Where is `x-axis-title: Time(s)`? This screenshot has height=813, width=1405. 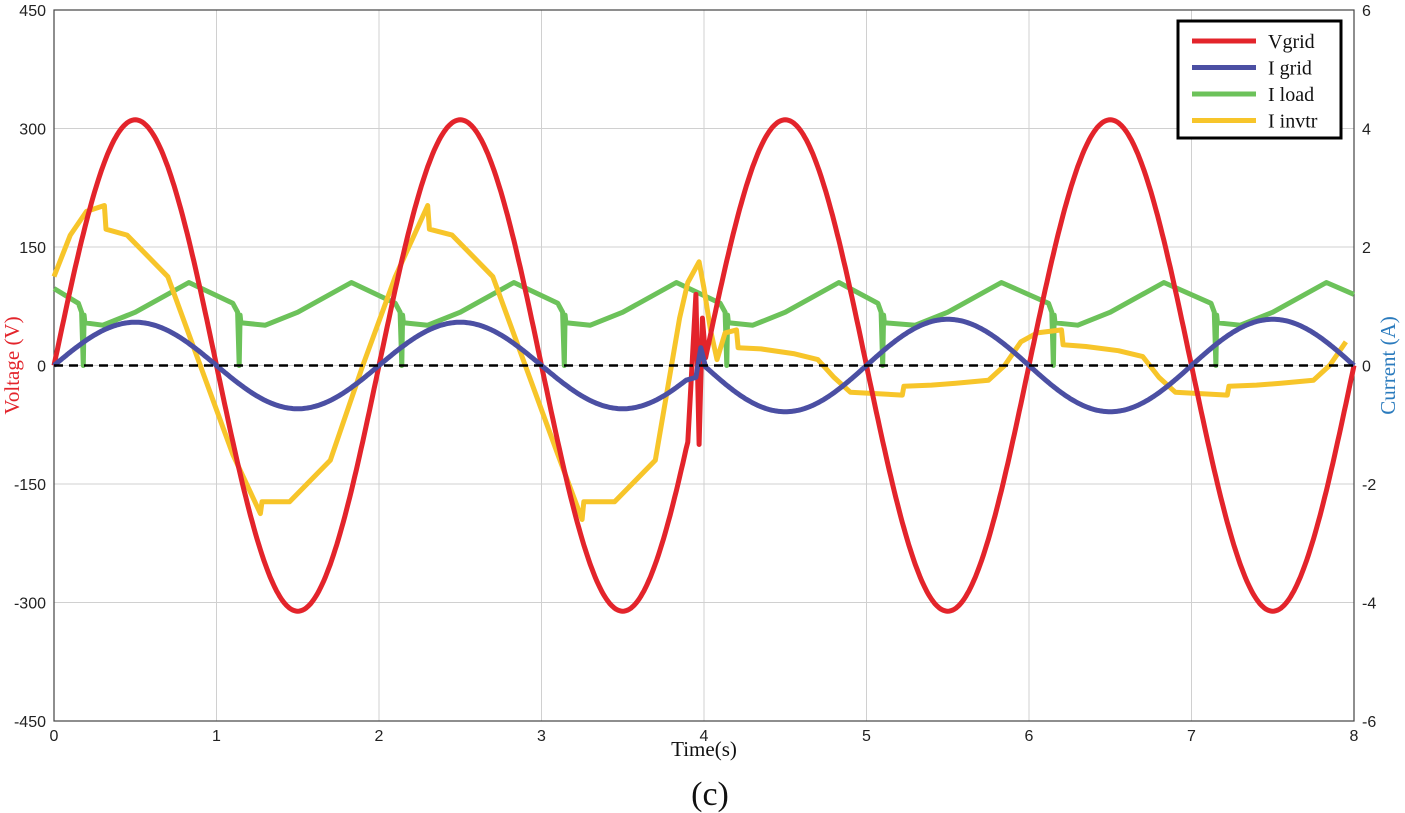 x-axis-title: Time(s) is located at coordinates (704, 749).